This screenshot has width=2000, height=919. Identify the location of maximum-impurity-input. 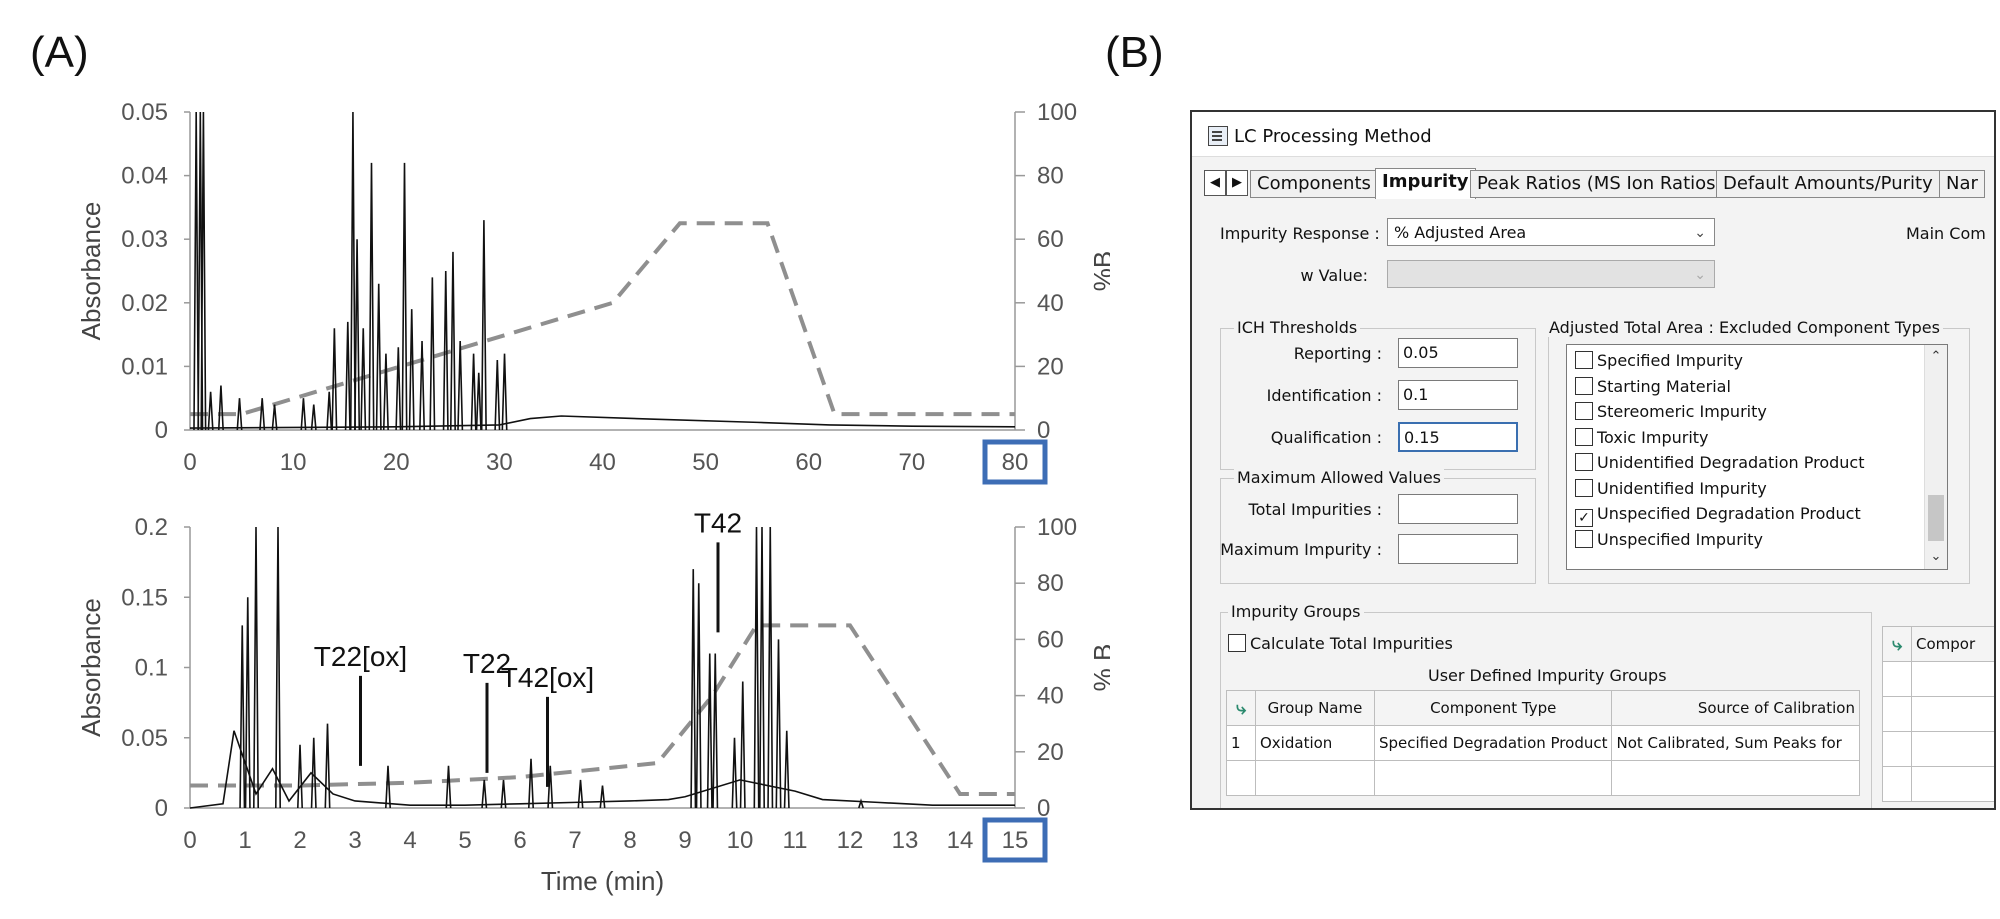
(1458, 549).